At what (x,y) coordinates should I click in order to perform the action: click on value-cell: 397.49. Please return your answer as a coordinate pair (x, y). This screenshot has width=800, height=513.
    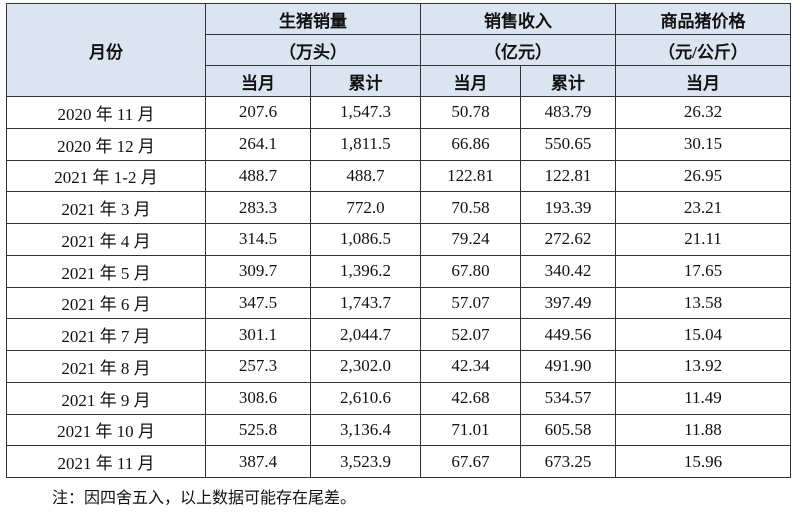
    Looking at the image, I should click on (568, 303).